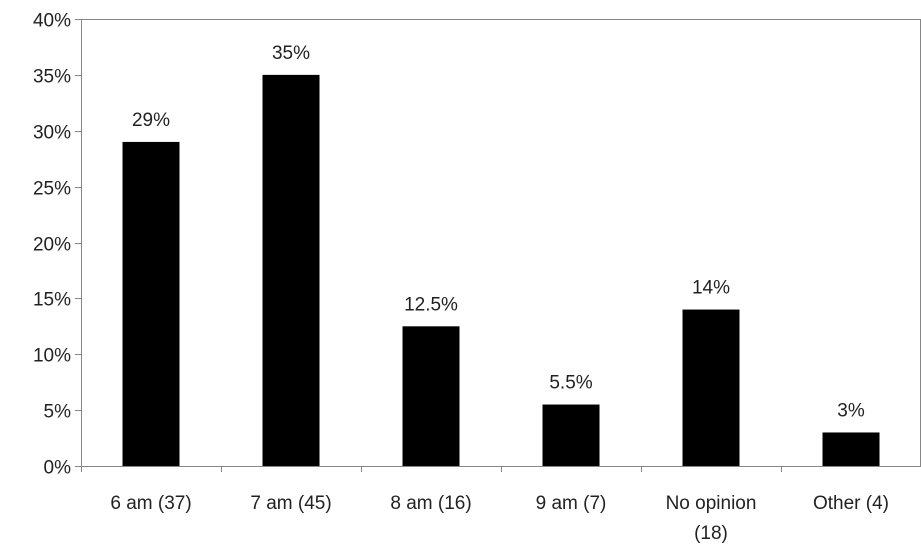  I want to click on y-tick-label: 35%, so click(52, 77).